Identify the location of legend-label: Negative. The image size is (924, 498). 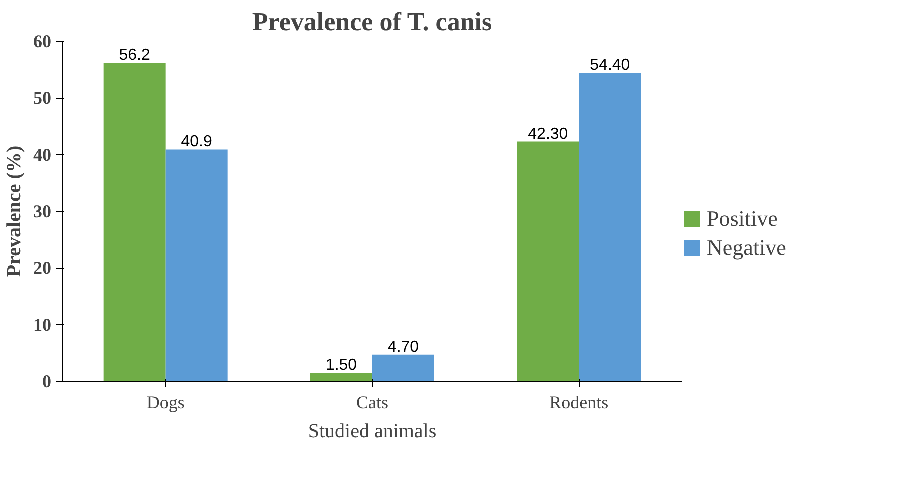
(746, 248).